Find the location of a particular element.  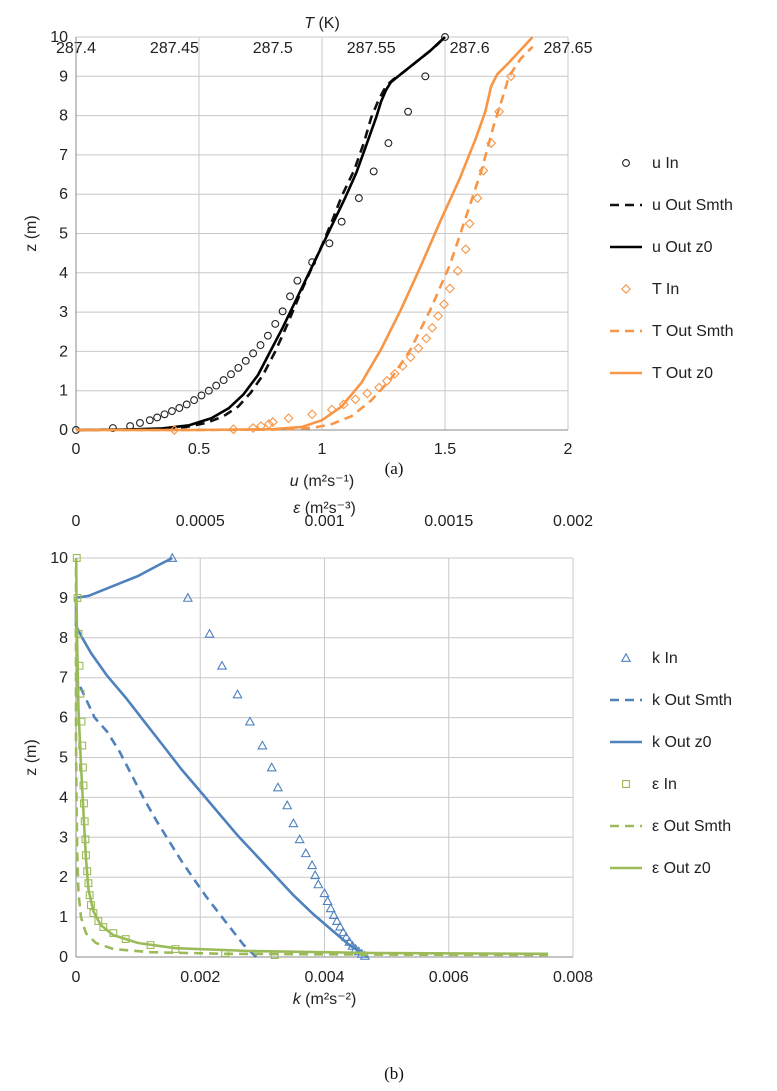

x-top-tick-label: 0.0005 is located at coordinates (200, 521).